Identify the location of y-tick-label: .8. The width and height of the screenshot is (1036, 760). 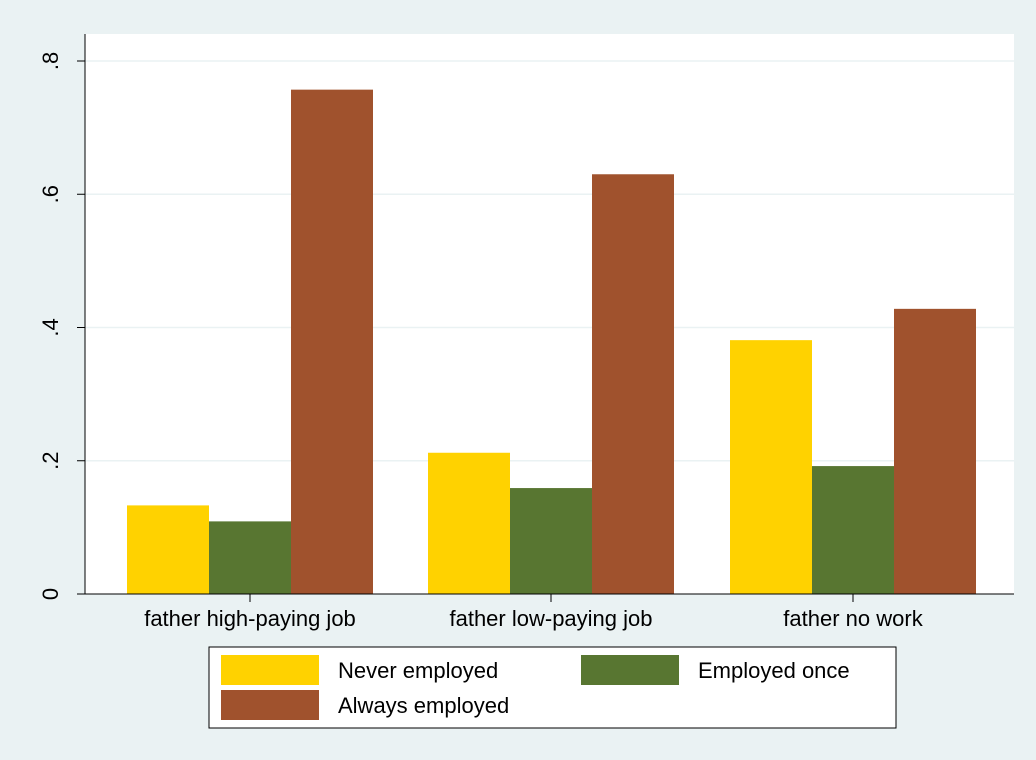
(50, 61).